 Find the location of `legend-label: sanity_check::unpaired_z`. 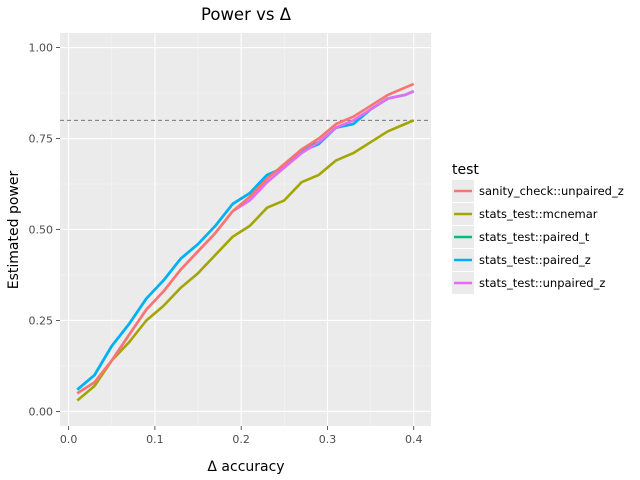

legend-label: sanity_check::unpaired_z is located at coordinates (551, 191).